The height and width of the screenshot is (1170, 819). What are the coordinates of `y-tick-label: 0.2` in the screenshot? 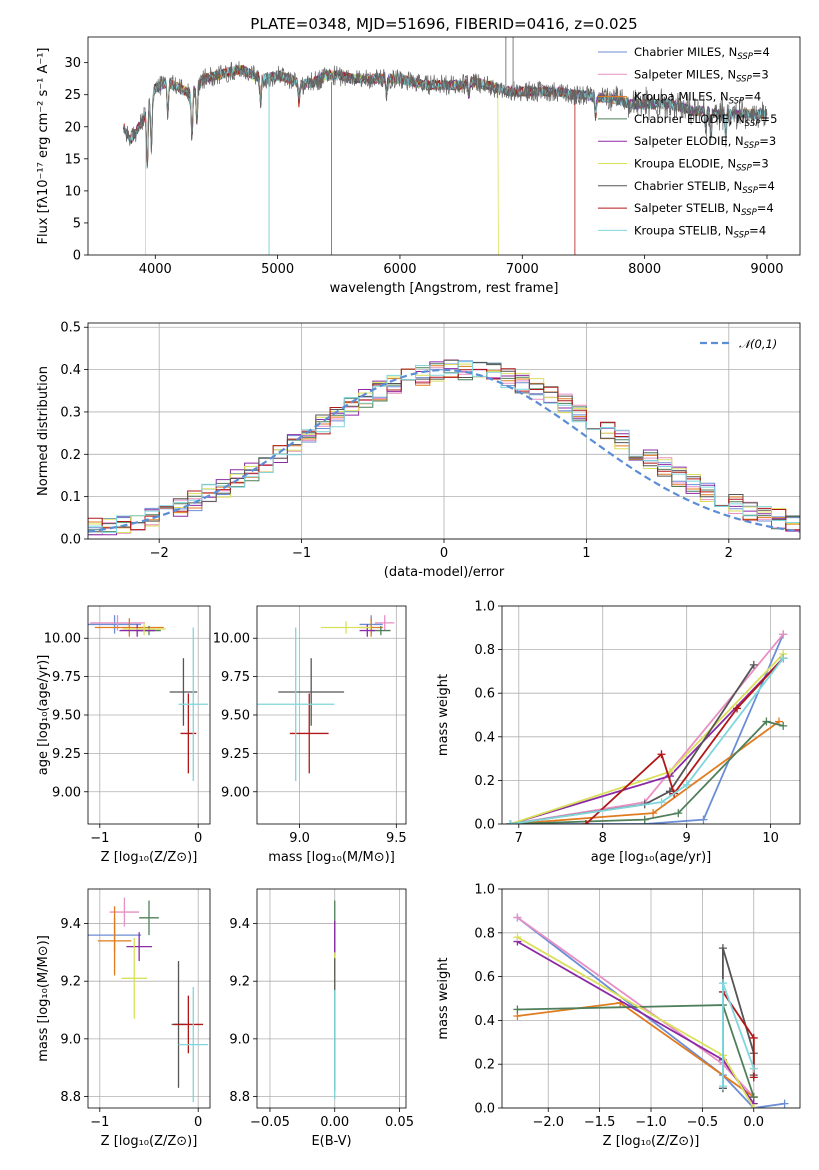 It's located at (484, 1065).